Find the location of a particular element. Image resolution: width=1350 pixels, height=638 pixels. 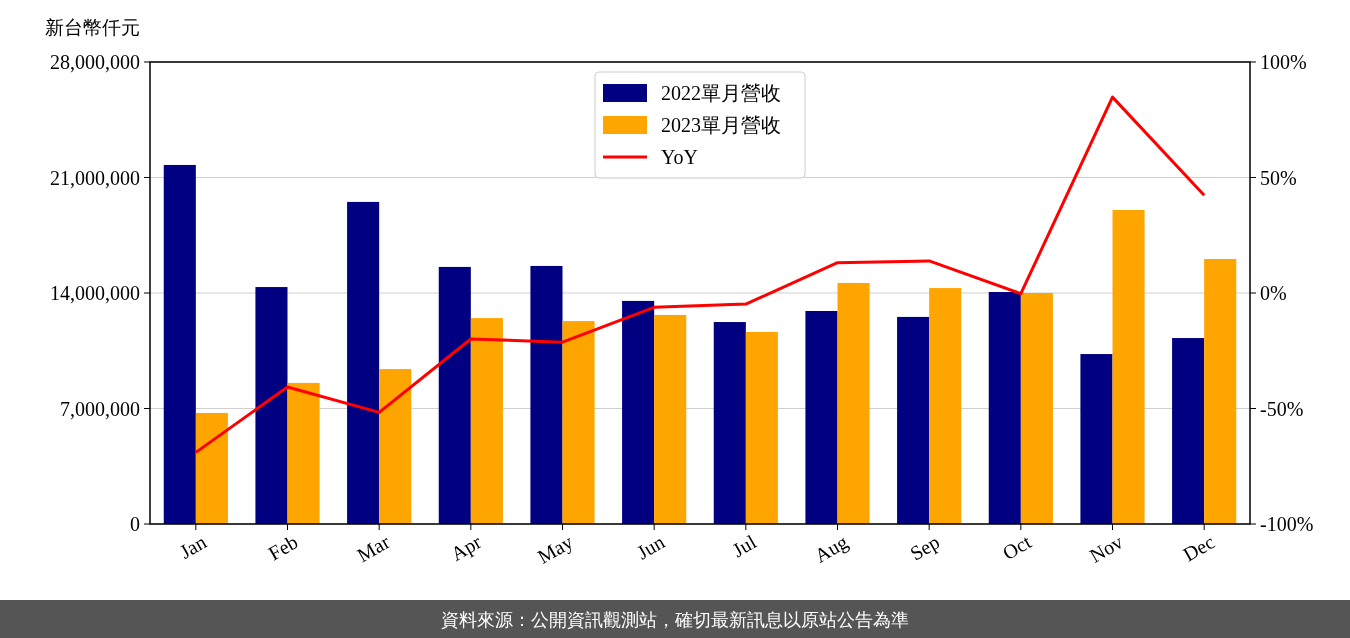

y-tick-label: 14,000,000 is located at coordinates (95, 293).